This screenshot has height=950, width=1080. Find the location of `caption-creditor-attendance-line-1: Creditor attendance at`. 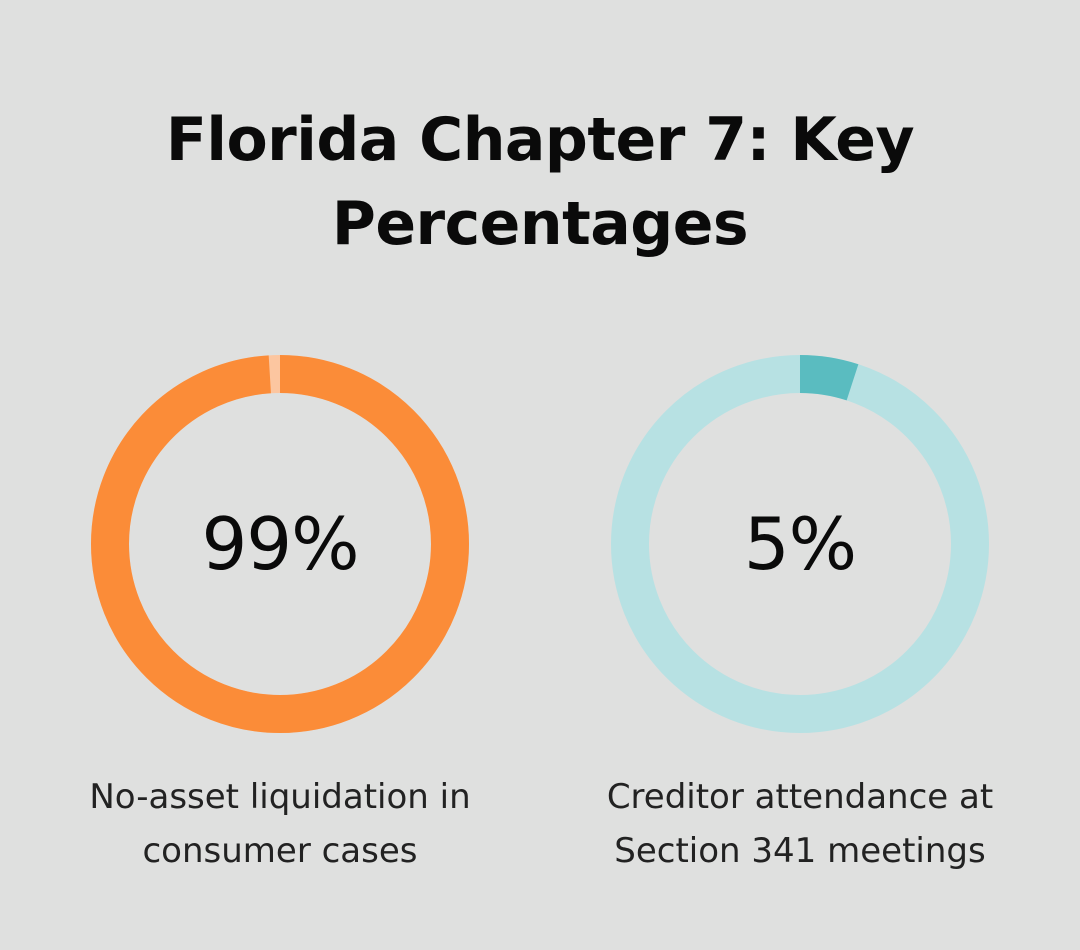

caption-creditor-attendance-line-1: Creditor attendance at is located at coordinates (800, 797).